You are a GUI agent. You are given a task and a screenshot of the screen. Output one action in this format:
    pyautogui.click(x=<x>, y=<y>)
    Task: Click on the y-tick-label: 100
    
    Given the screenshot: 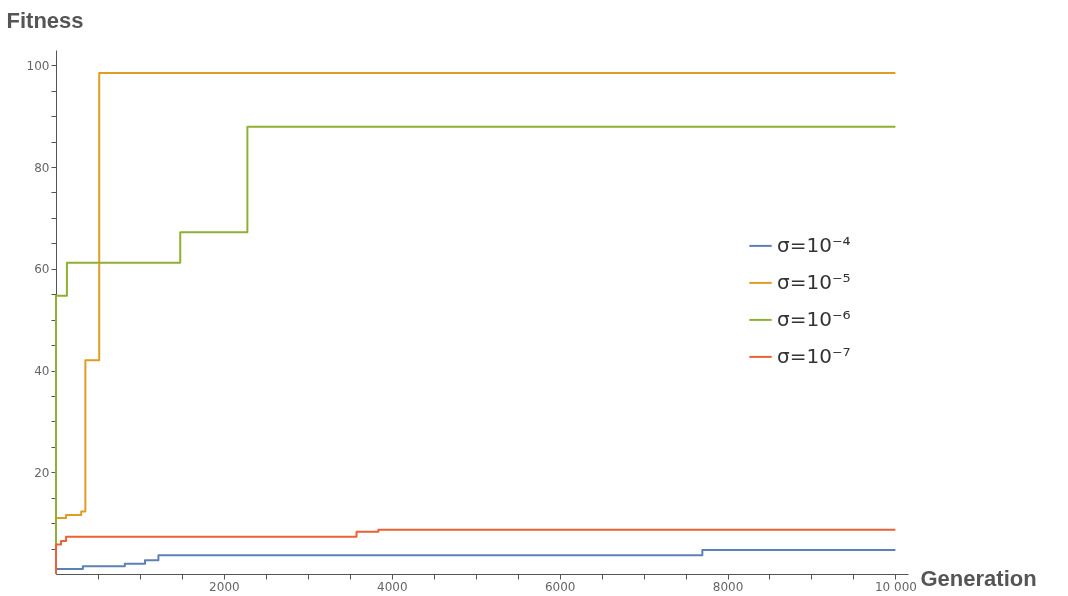 What is the action you would take?
    pyautogui.click(x=38, y=65)
    